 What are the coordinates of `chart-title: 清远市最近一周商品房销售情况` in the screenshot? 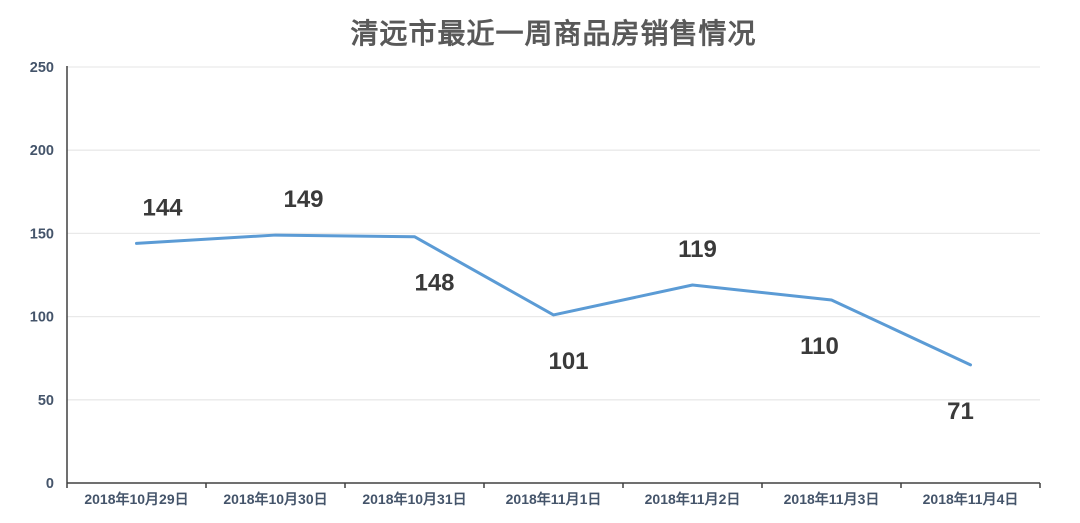 It's located at (553, 33).